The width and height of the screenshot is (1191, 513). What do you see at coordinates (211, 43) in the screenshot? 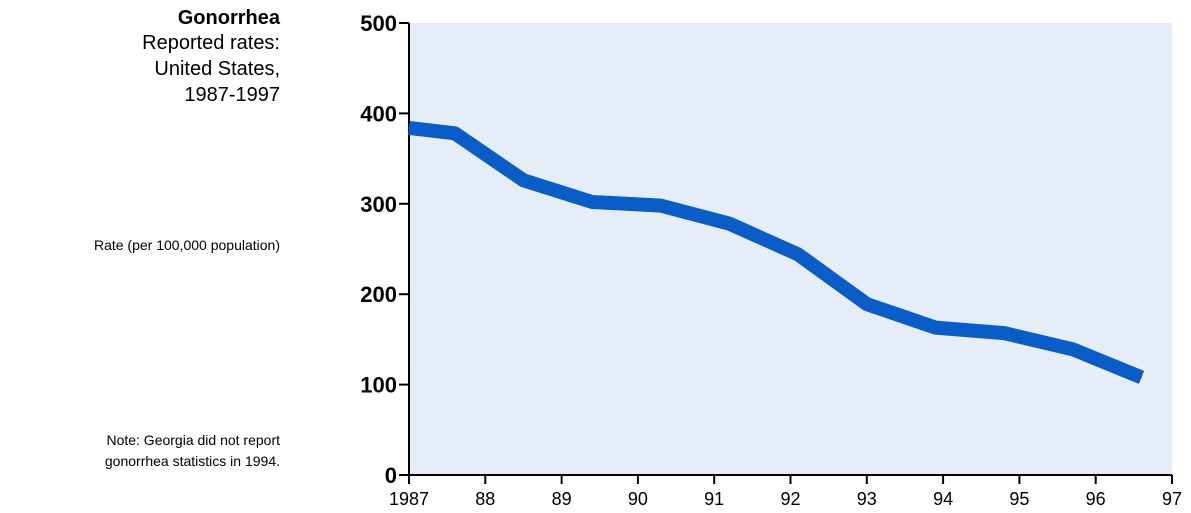
I see `subtitle-line: Reported rates:` at bounding box center [211, 43].